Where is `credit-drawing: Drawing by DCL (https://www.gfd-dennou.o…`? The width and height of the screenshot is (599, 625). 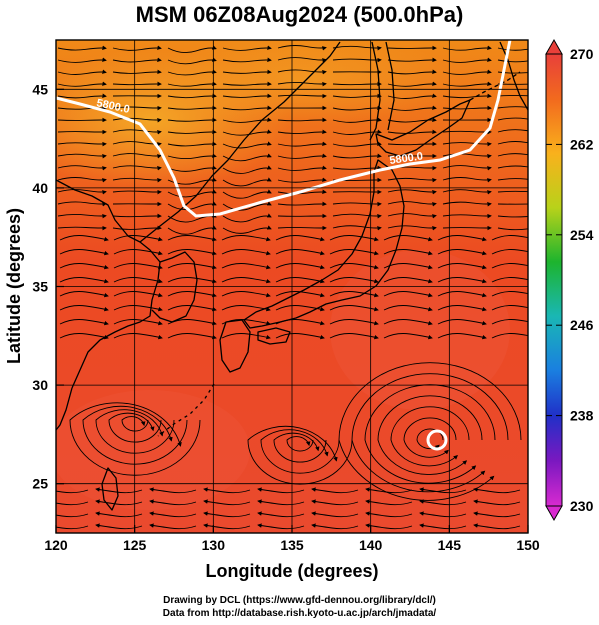
credit-drawing: Drawing by DCL (https://www.gfd-dennou.o… is located at coordinates (299, 600).